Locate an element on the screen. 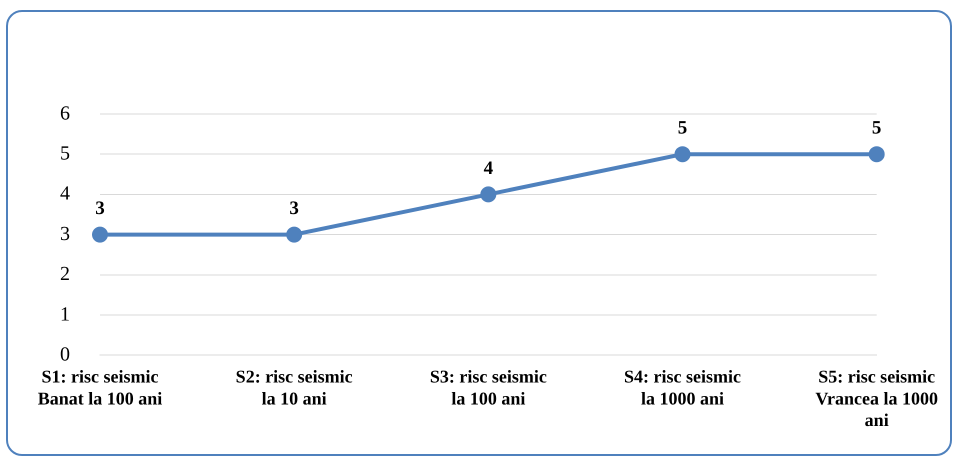 This screenshot has width=960, height=461. y-tick-label: 2 is located at coordinates (65, 274).